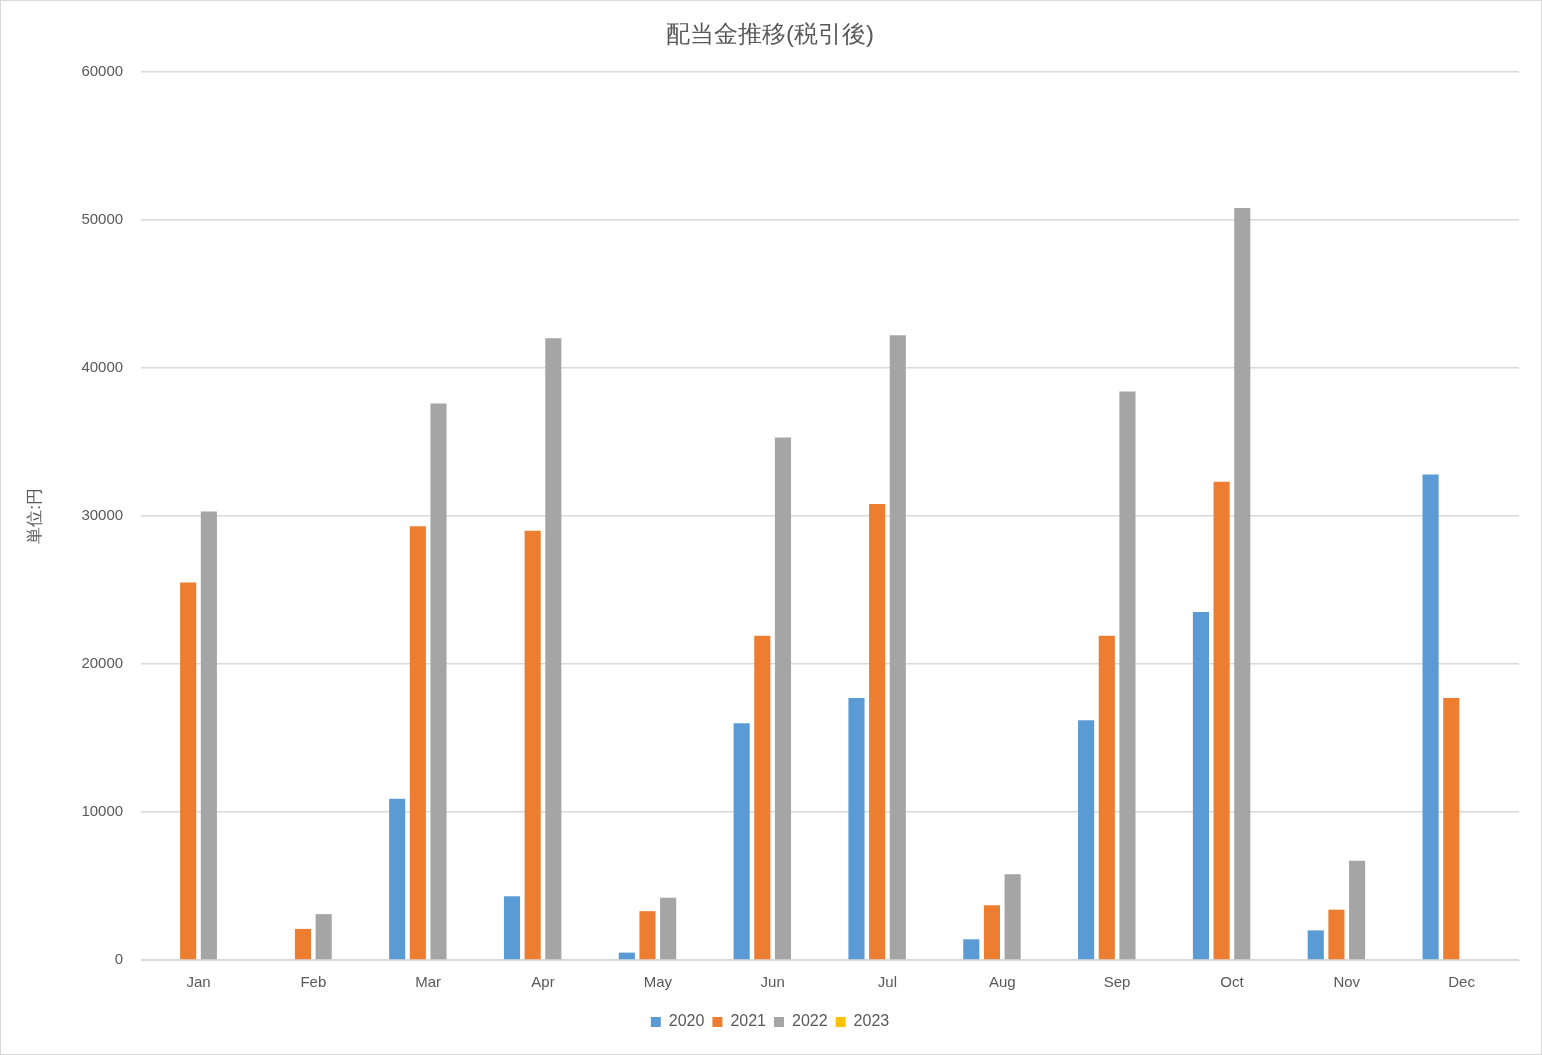 This screenshot has height=1055, width=1542. What do you see at coordinates (102, 218) in the screenshot?
I see `y-tick-label: 50000` at bounding box center [102, 218].